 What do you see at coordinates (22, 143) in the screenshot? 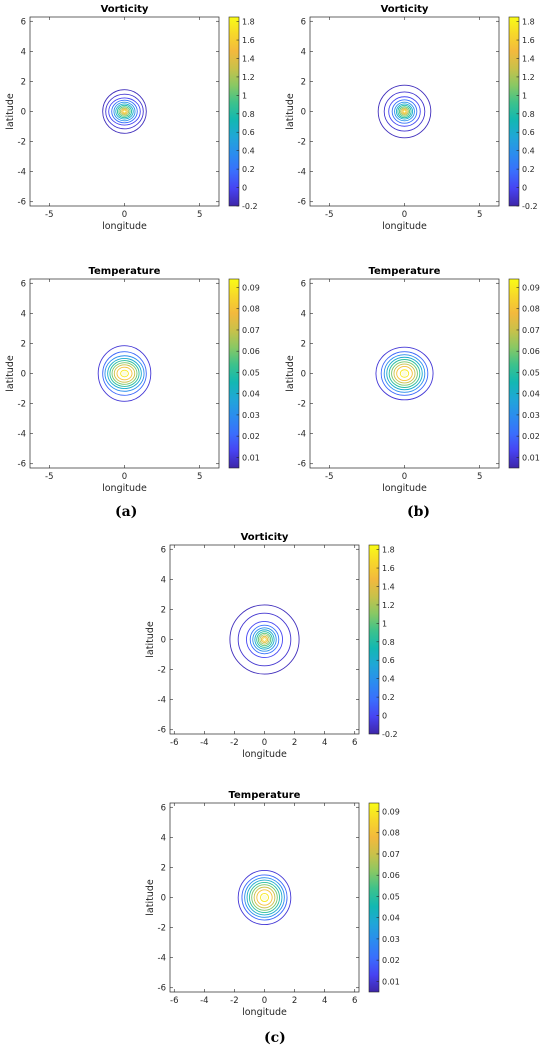
I see `y-tick-label: -2` at bounding box center [22, 143].